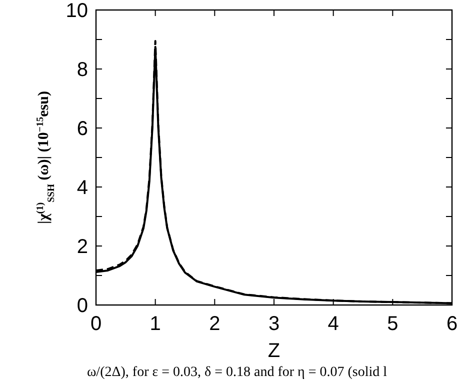 This screenshot has width=474, height=382. Describe the element at coordinates (392, 324) in the screenshot. I see `x-tick-label: 5` at that location.